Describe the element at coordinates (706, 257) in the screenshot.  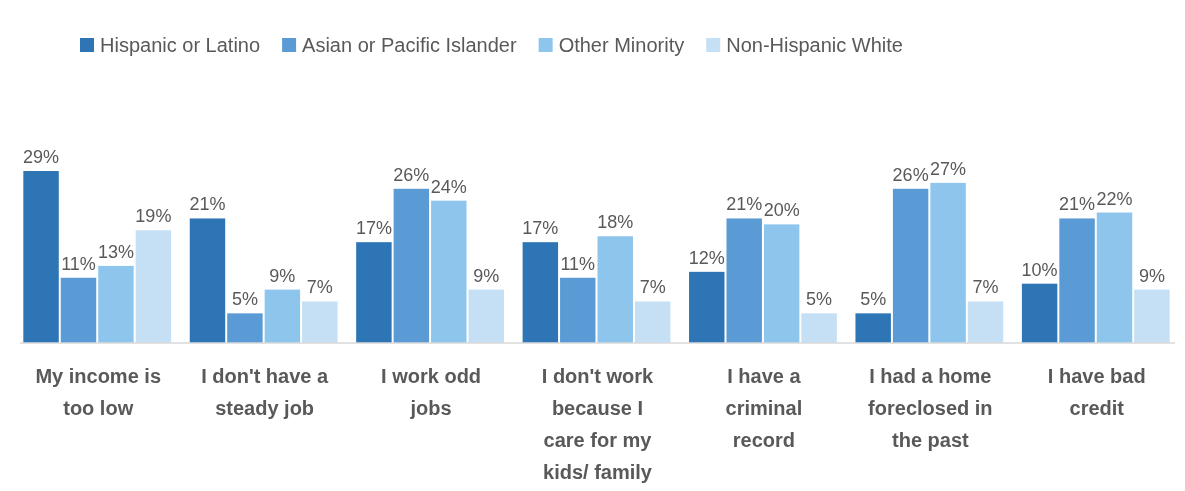
I see `data-label: 12%` at that location.